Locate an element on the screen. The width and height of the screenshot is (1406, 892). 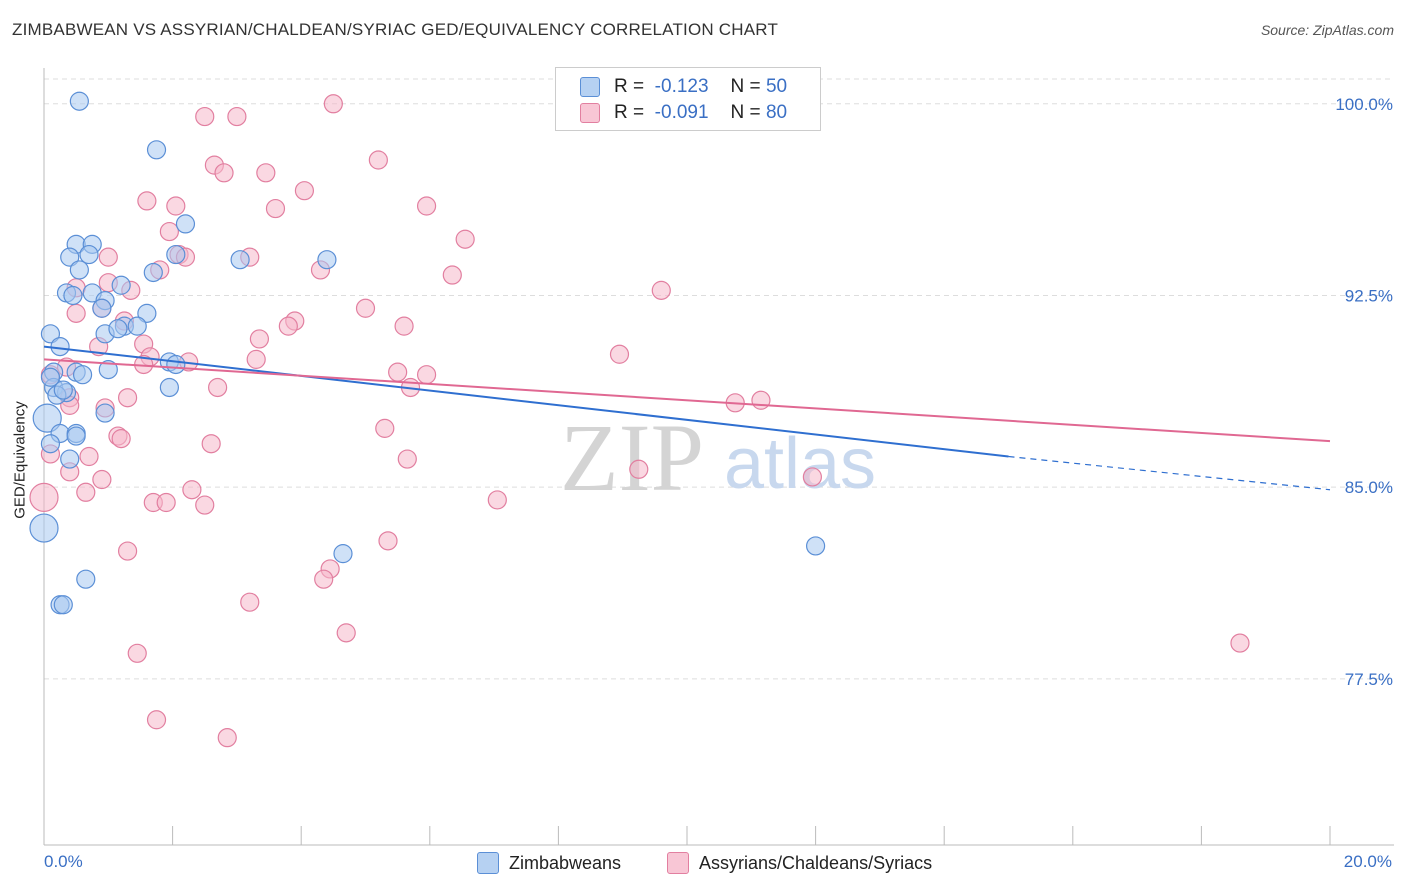
r-value: -0.123 is located at coordinates (681, 86).